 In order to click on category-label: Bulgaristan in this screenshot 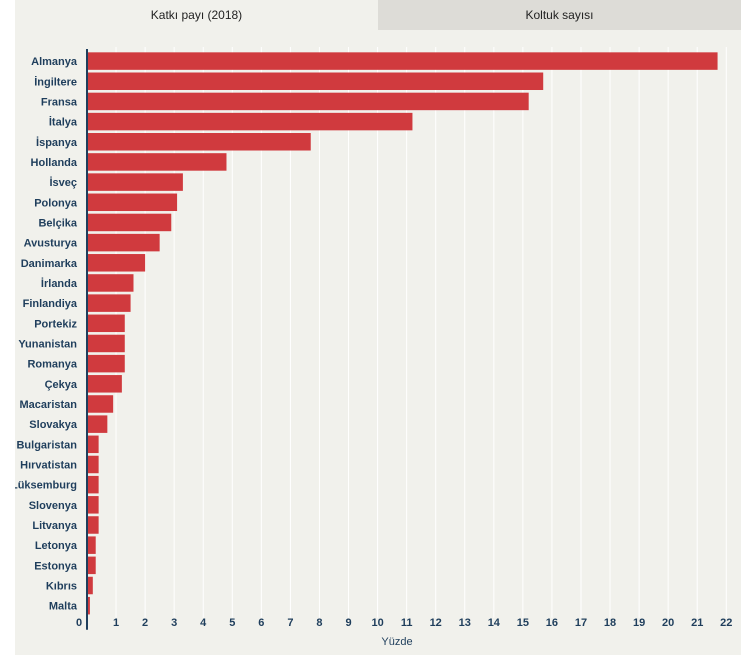, I will do `click(46, 445)`.